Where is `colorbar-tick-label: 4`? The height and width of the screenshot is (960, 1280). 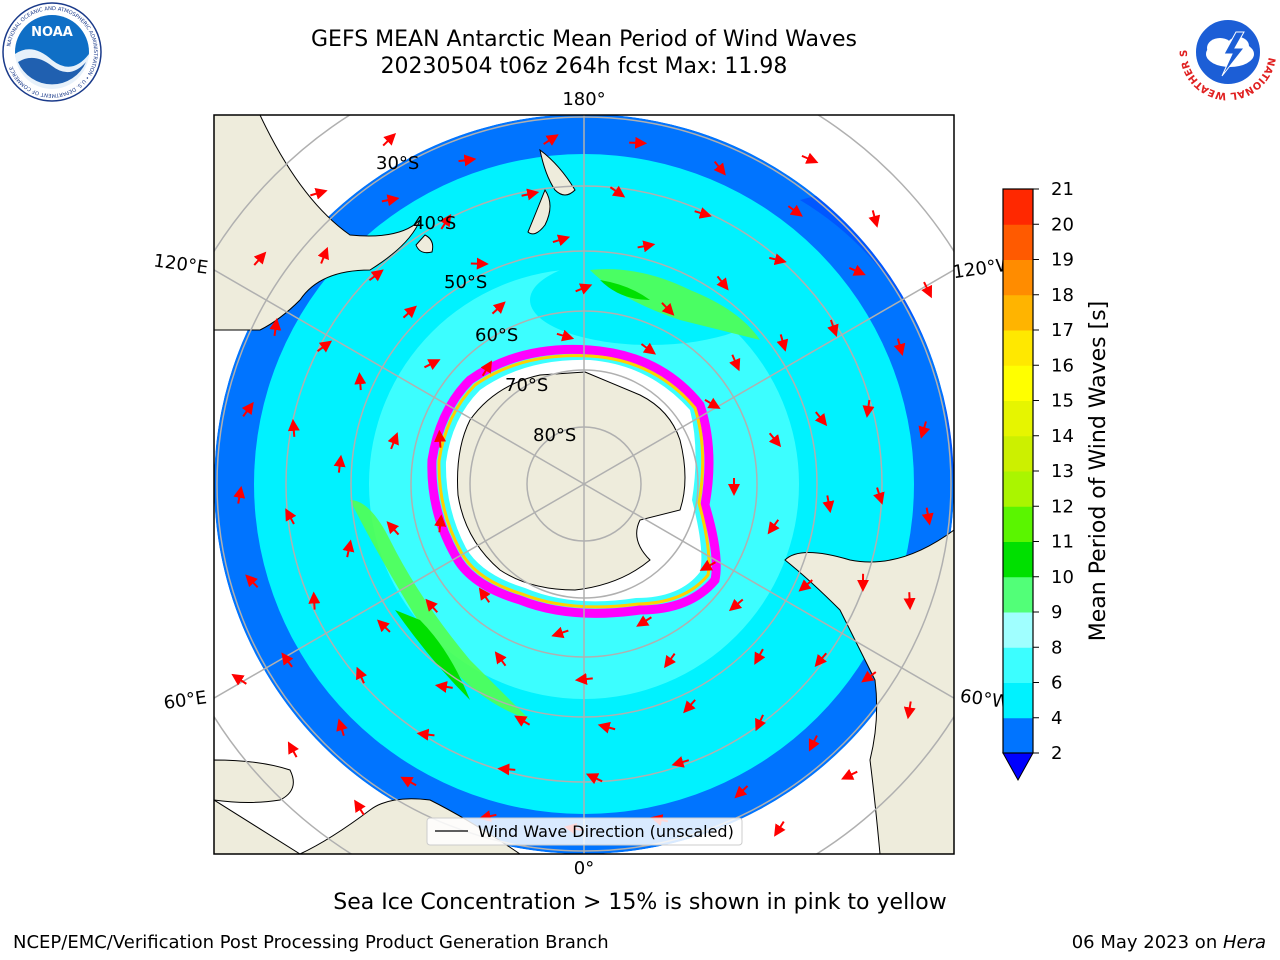 colorbar-tick-label: 4 is located at coordinates (1056, 718).